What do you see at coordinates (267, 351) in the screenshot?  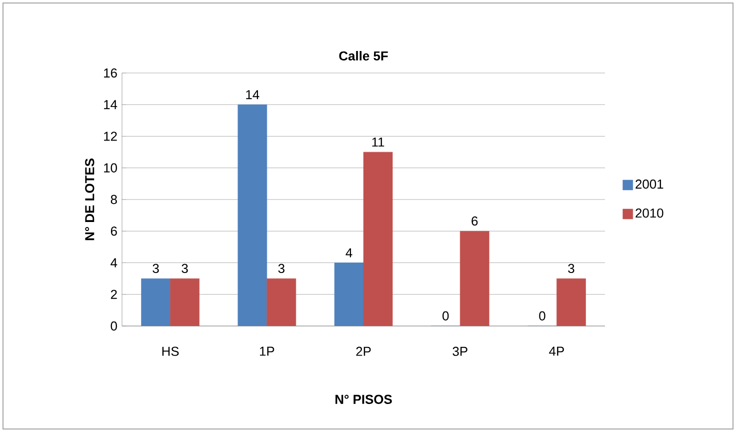 I see `x-tick-label: 1P` at bounding box center [267, 351].